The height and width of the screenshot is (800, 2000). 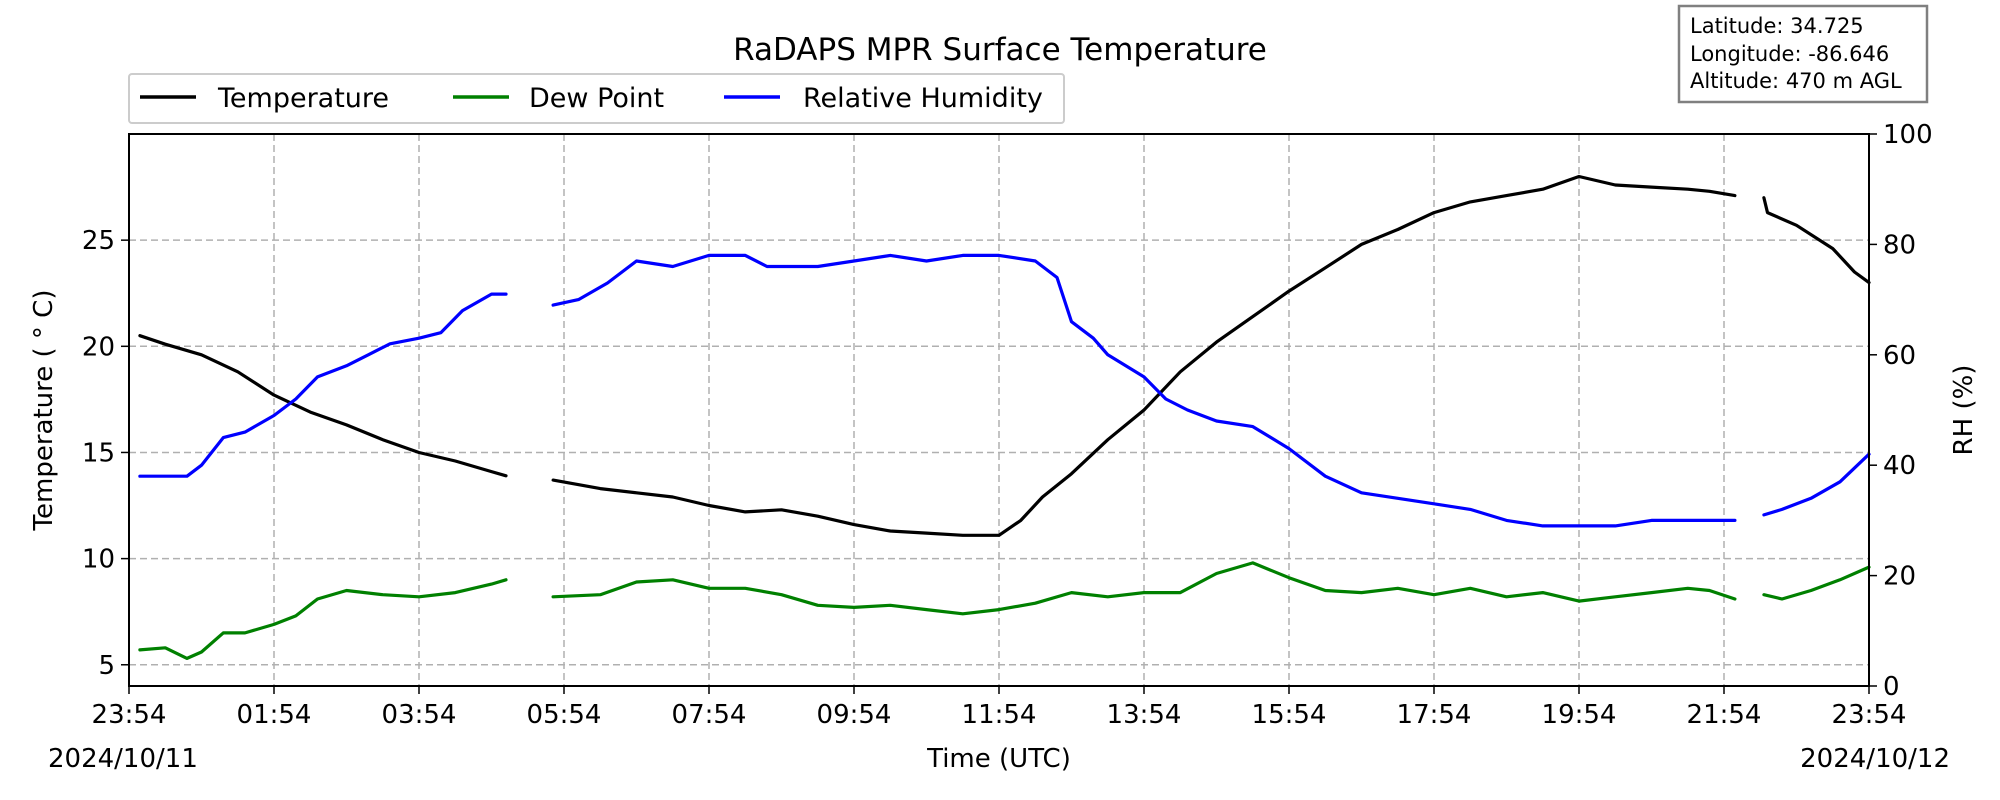 I want to click on y-left-tick-label: 20, so click(x=98, y=347).